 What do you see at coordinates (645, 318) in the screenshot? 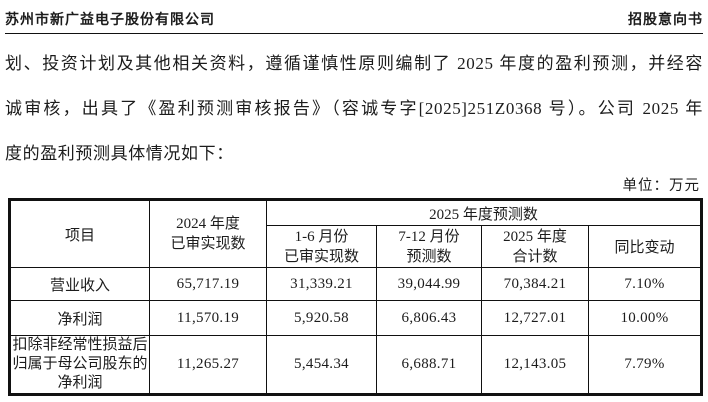
I see `cell-yoy-value: 10.00%` at bounding box center [645, 318].